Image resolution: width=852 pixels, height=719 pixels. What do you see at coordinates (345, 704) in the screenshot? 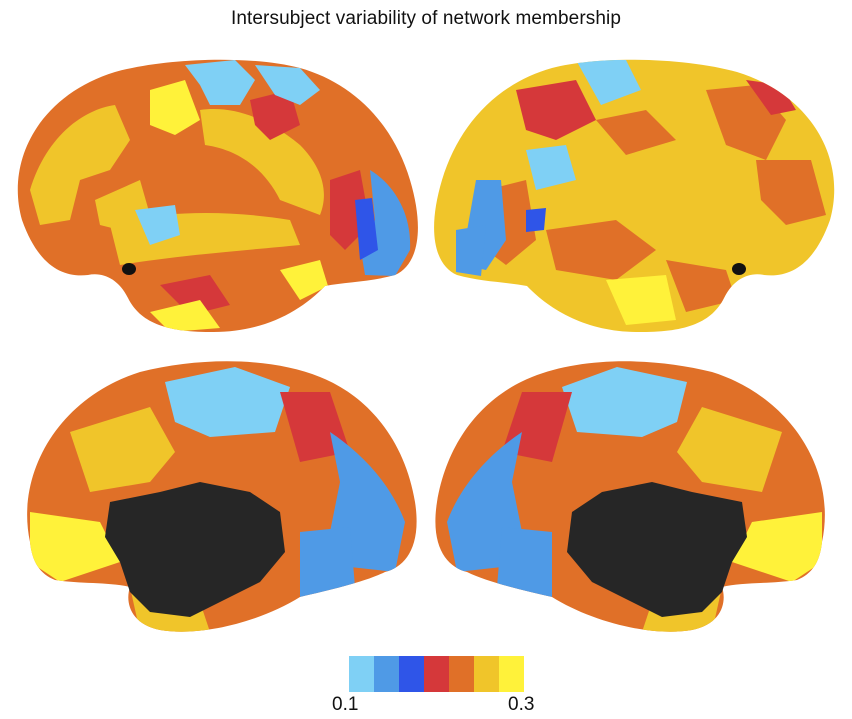
I see `colorbar-min-label: 0.1` at bounding box center [345, 704].